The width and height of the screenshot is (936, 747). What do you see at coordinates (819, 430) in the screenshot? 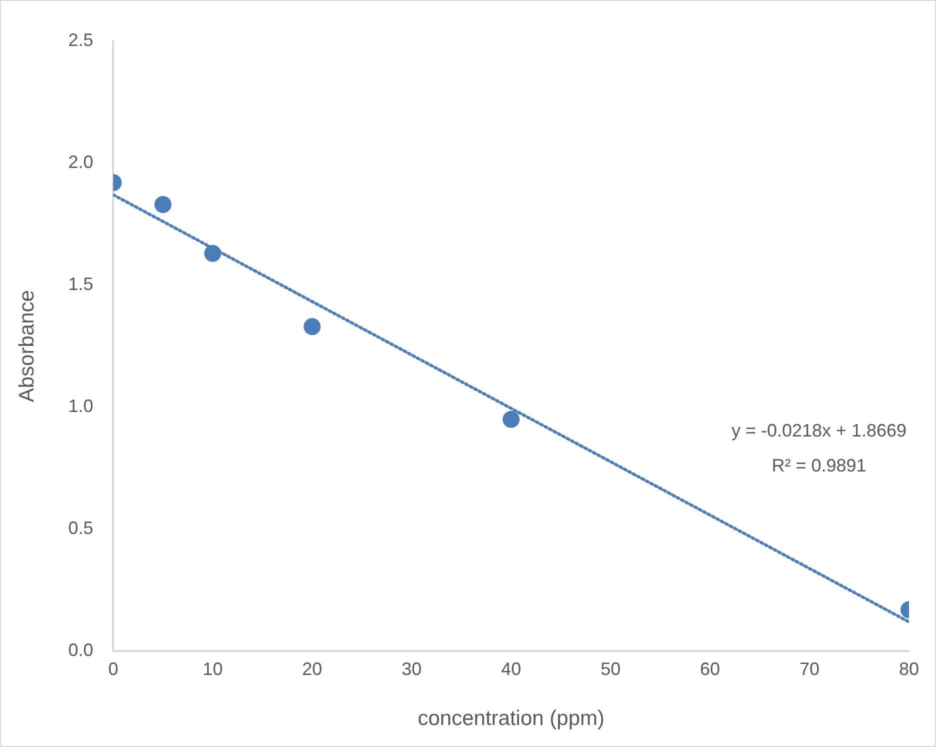
I see `annotation: y = -0.0218x + 1.8669` at bounding box center [819, 430].